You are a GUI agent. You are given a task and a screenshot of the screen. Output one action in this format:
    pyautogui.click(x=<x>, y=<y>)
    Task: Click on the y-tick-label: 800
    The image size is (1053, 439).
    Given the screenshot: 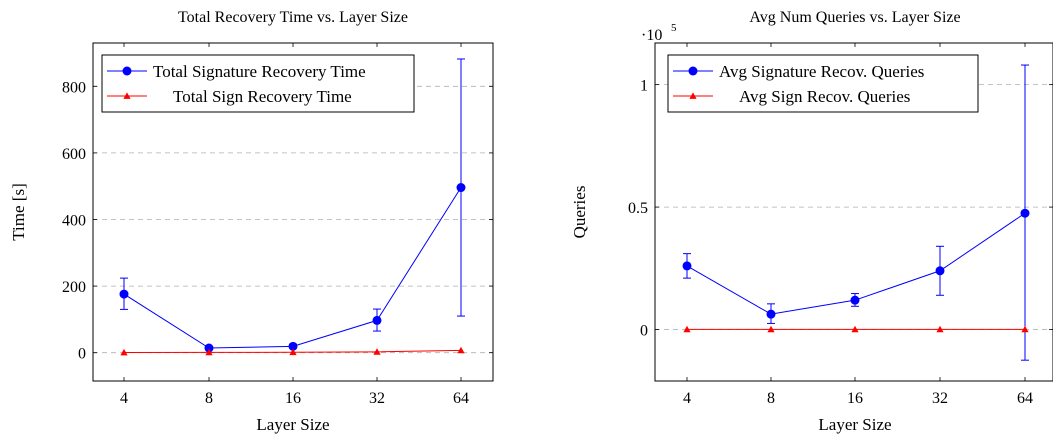 What is the action you would take?
    pyautogui.click(x=74, y=87)
    